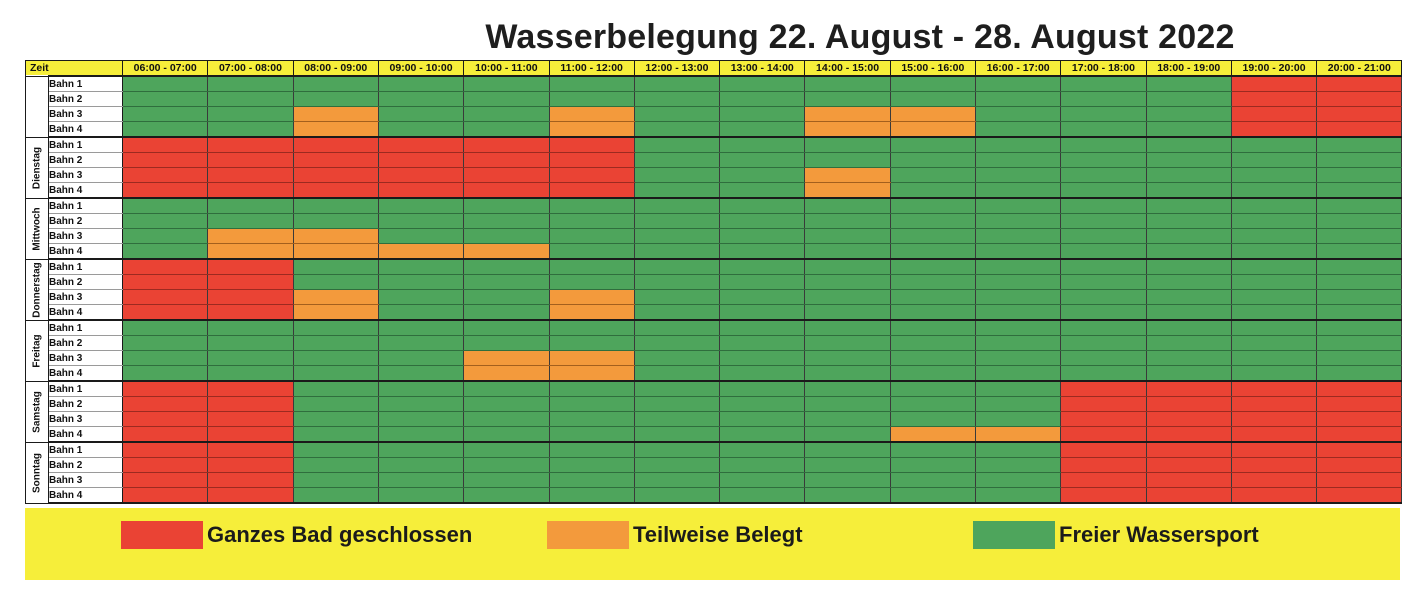 The image size is (1420, 611). I want to click on day-label-cell: Sonntag, so click(37, 472).